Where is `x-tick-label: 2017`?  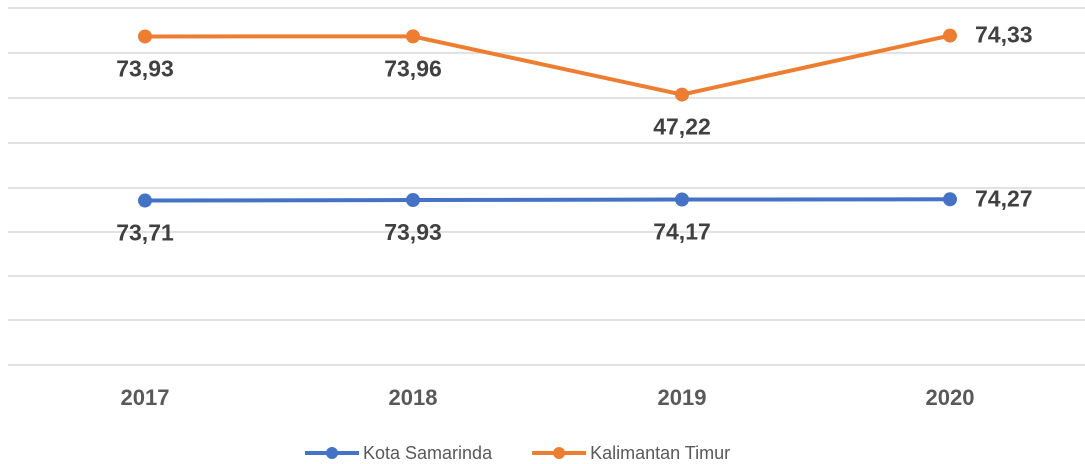
x-tick-label: 2017 is located at coordinates (145, 397).